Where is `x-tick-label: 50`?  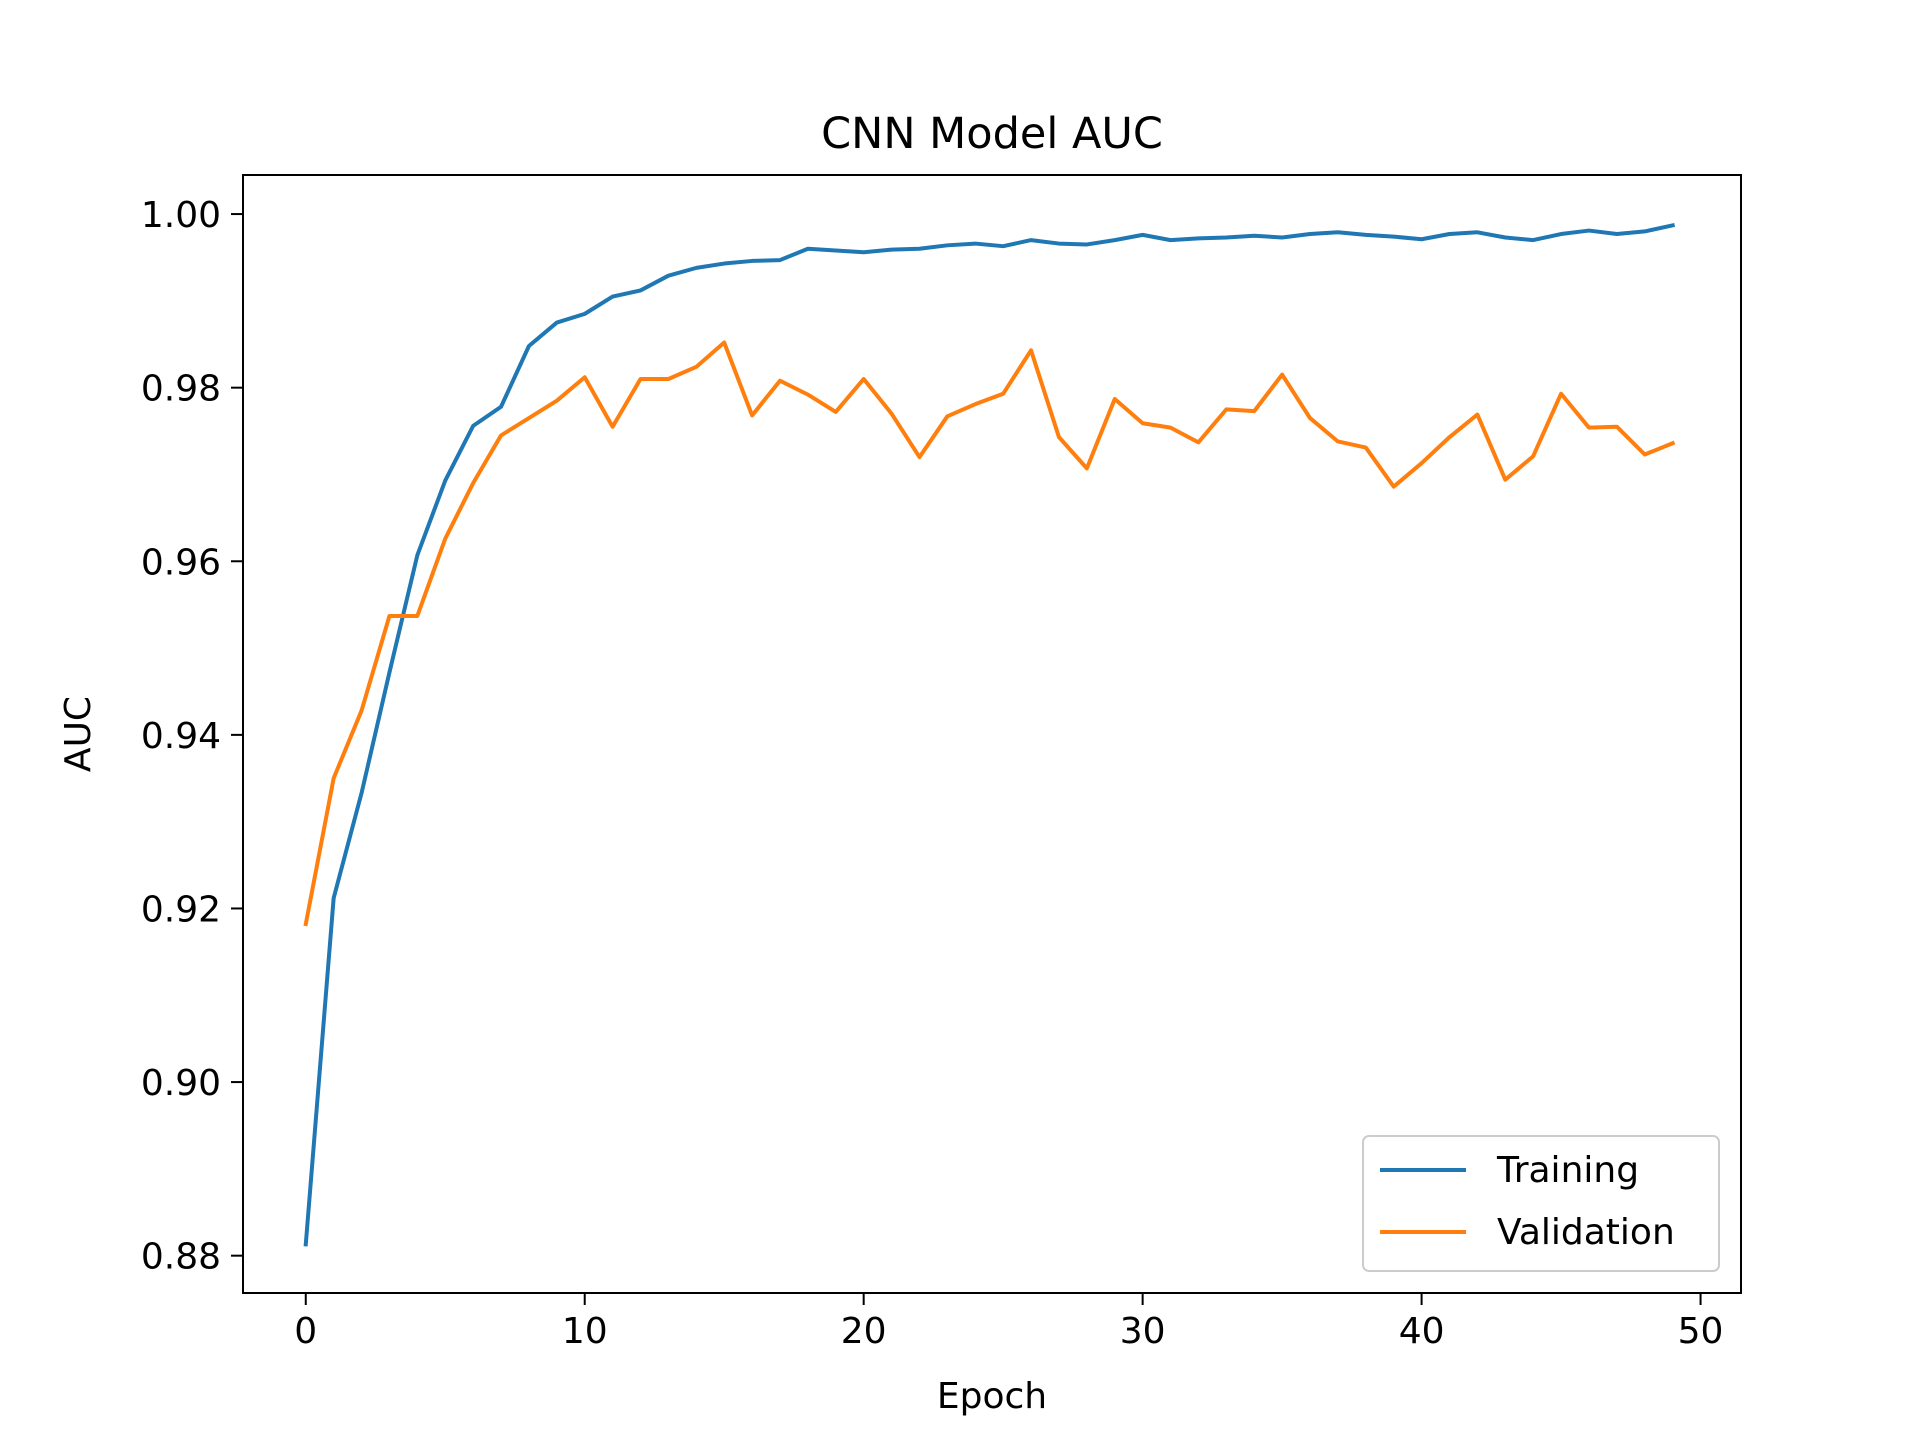 x-tick-label: 50 is located at coordinates (1701, 1331).